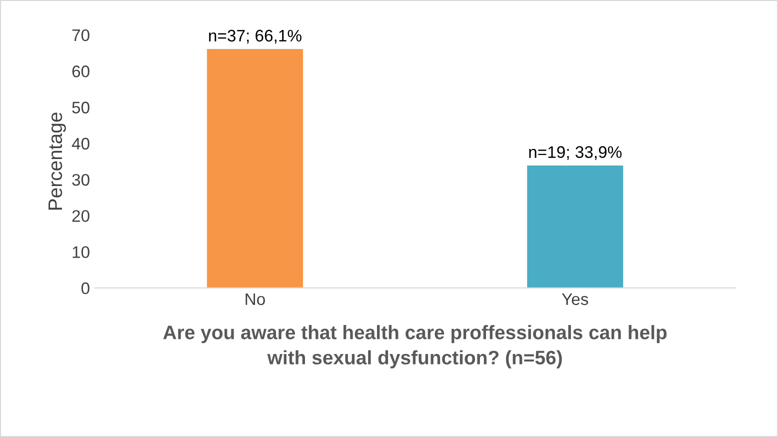  What do you see at coordinates (81, 72) in the screenshot?
I see `y-tick-label: 60` at bounding box center [81, 72].